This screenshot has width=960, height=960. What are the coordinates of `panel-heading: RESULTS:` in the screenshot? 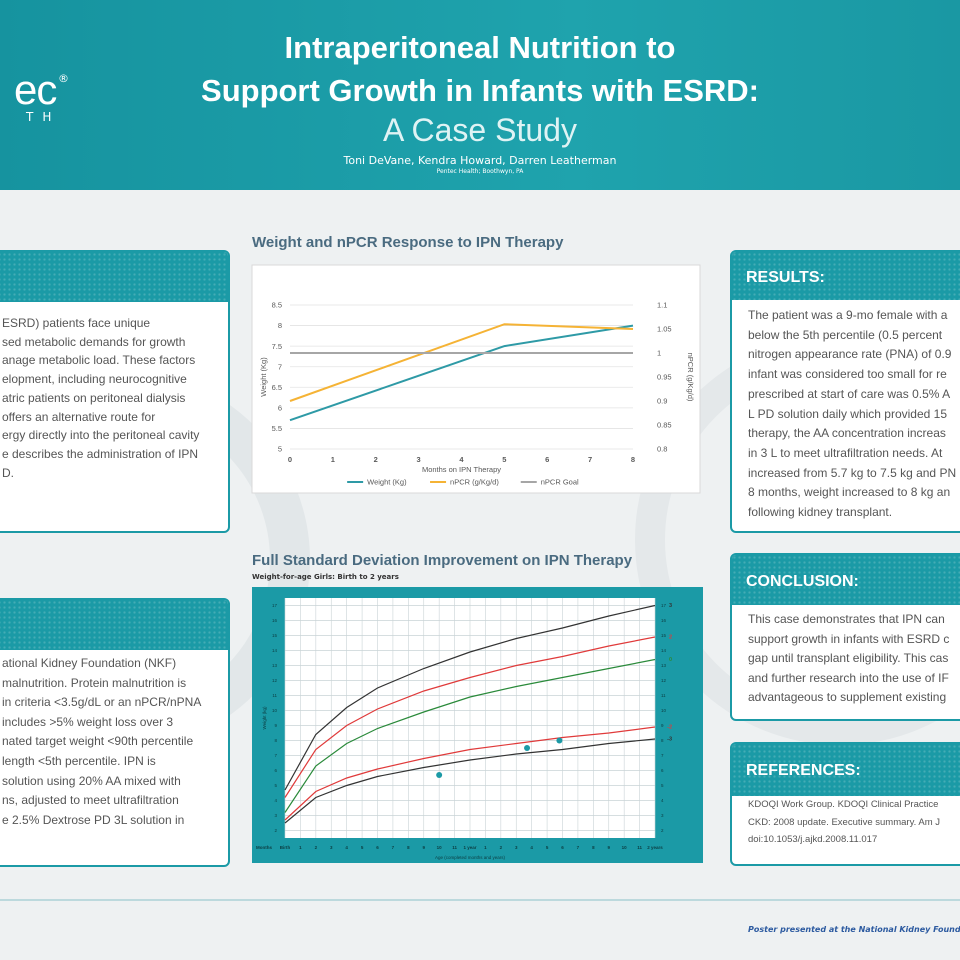 It's located at (785, 277).